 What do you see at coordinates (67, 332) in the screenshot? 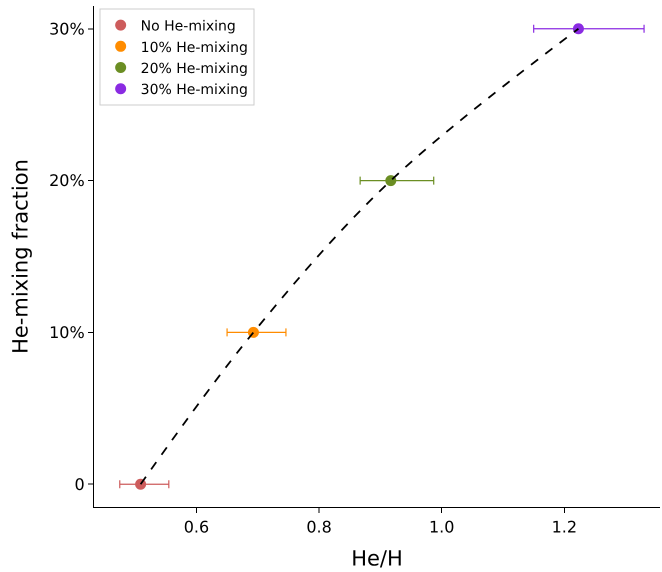
I see `y-tick-label: 10%` at bounding box center [67, 332].